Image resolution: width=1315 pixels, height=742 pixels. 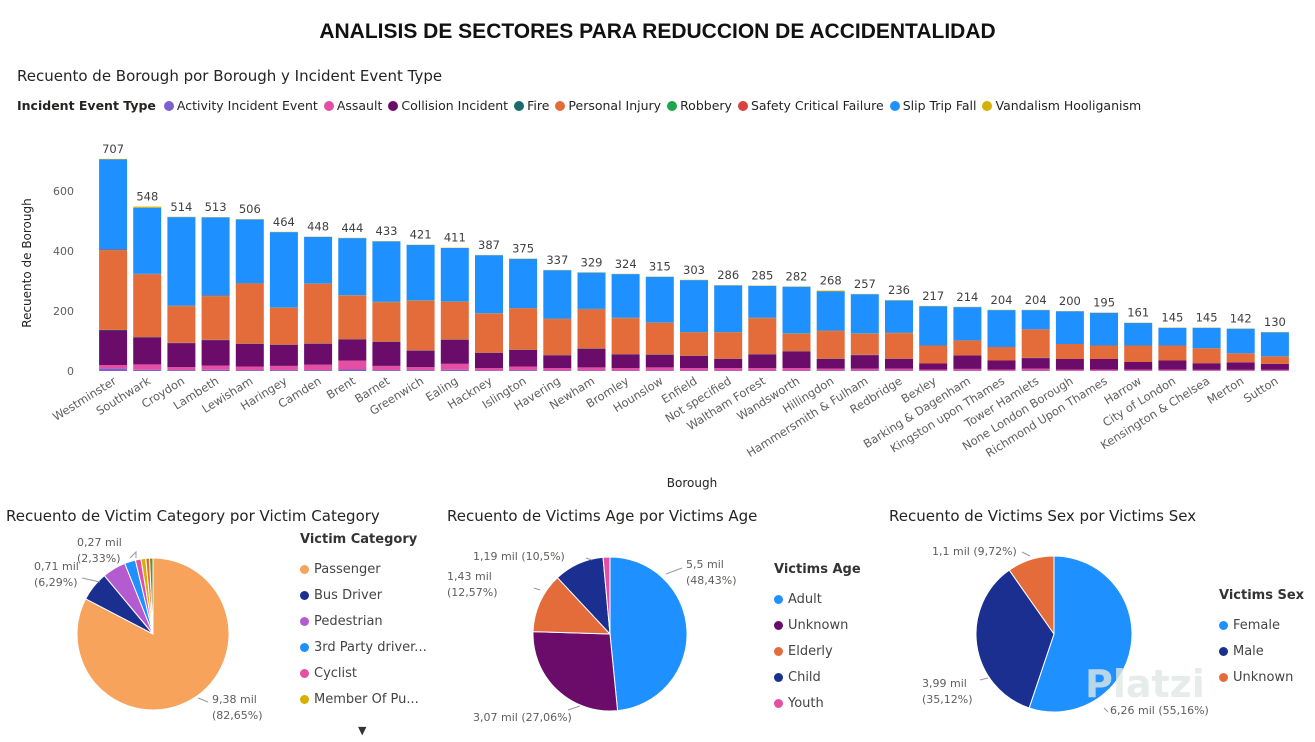 What do you see at coordinates (1031, 595) in the screenshot?
I see `pie-slice-unknown` at bounding box center [1031, 595].